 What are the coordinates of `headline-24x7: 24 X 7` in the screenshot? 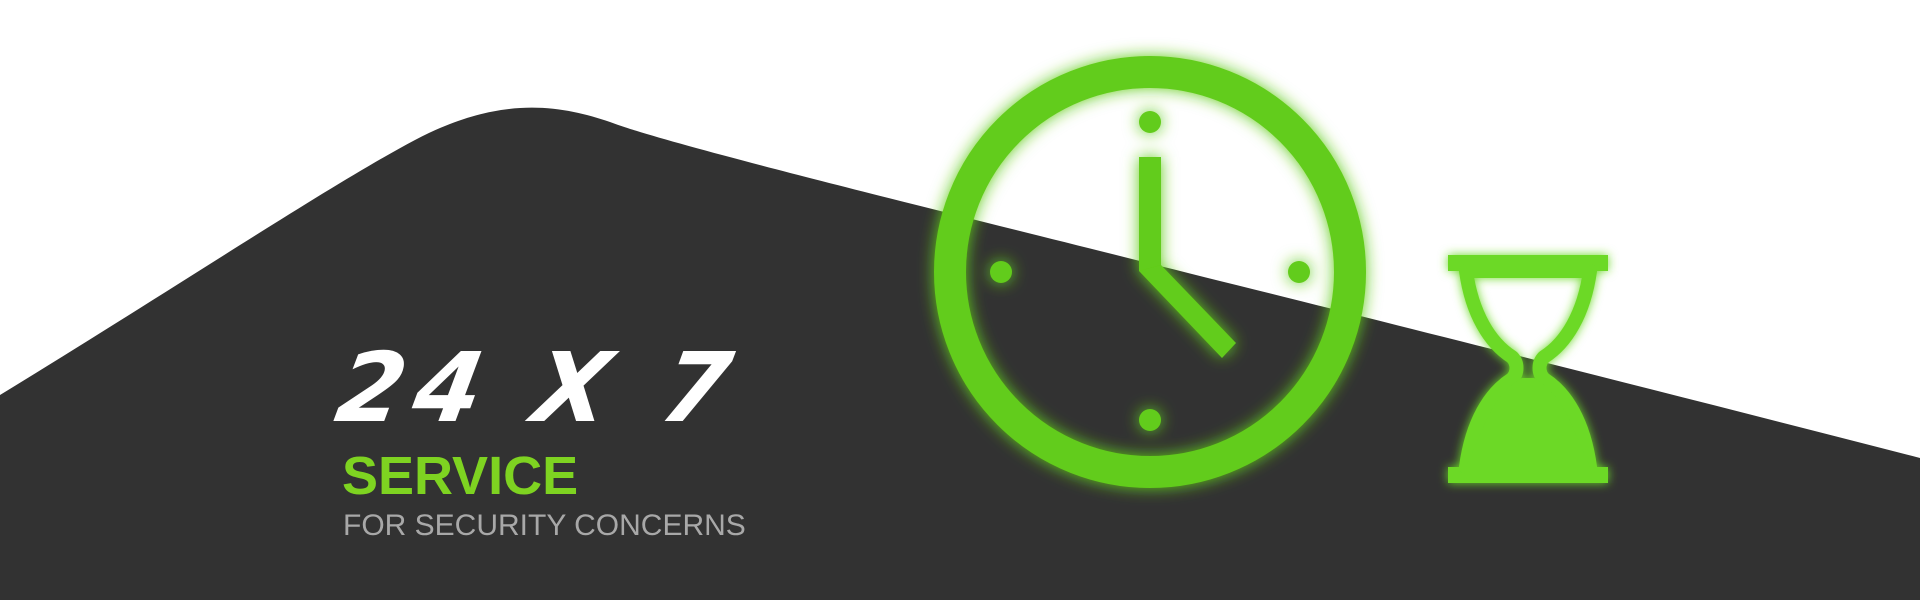 It's located at (539, 388).